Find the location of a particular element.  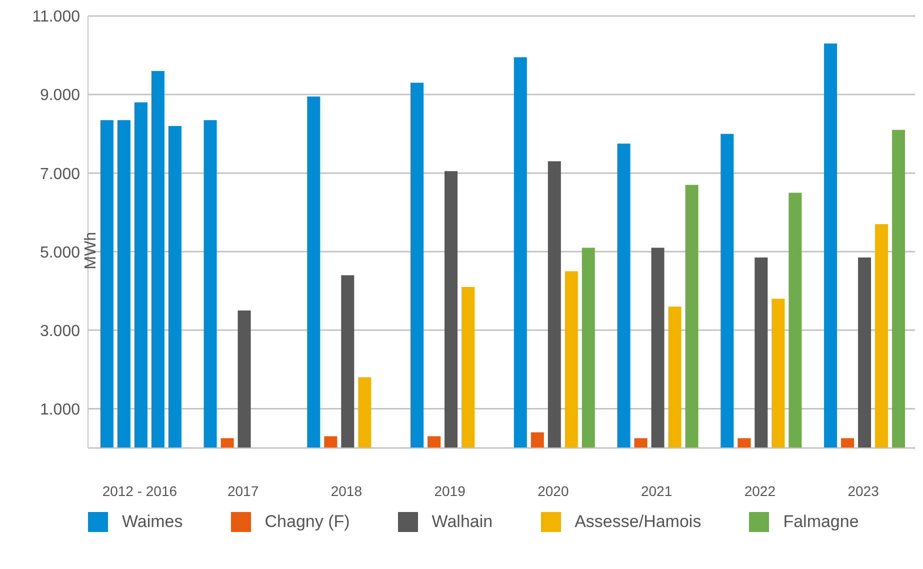

y-tick-label: 1.000 is located at coordinates (60, 409).